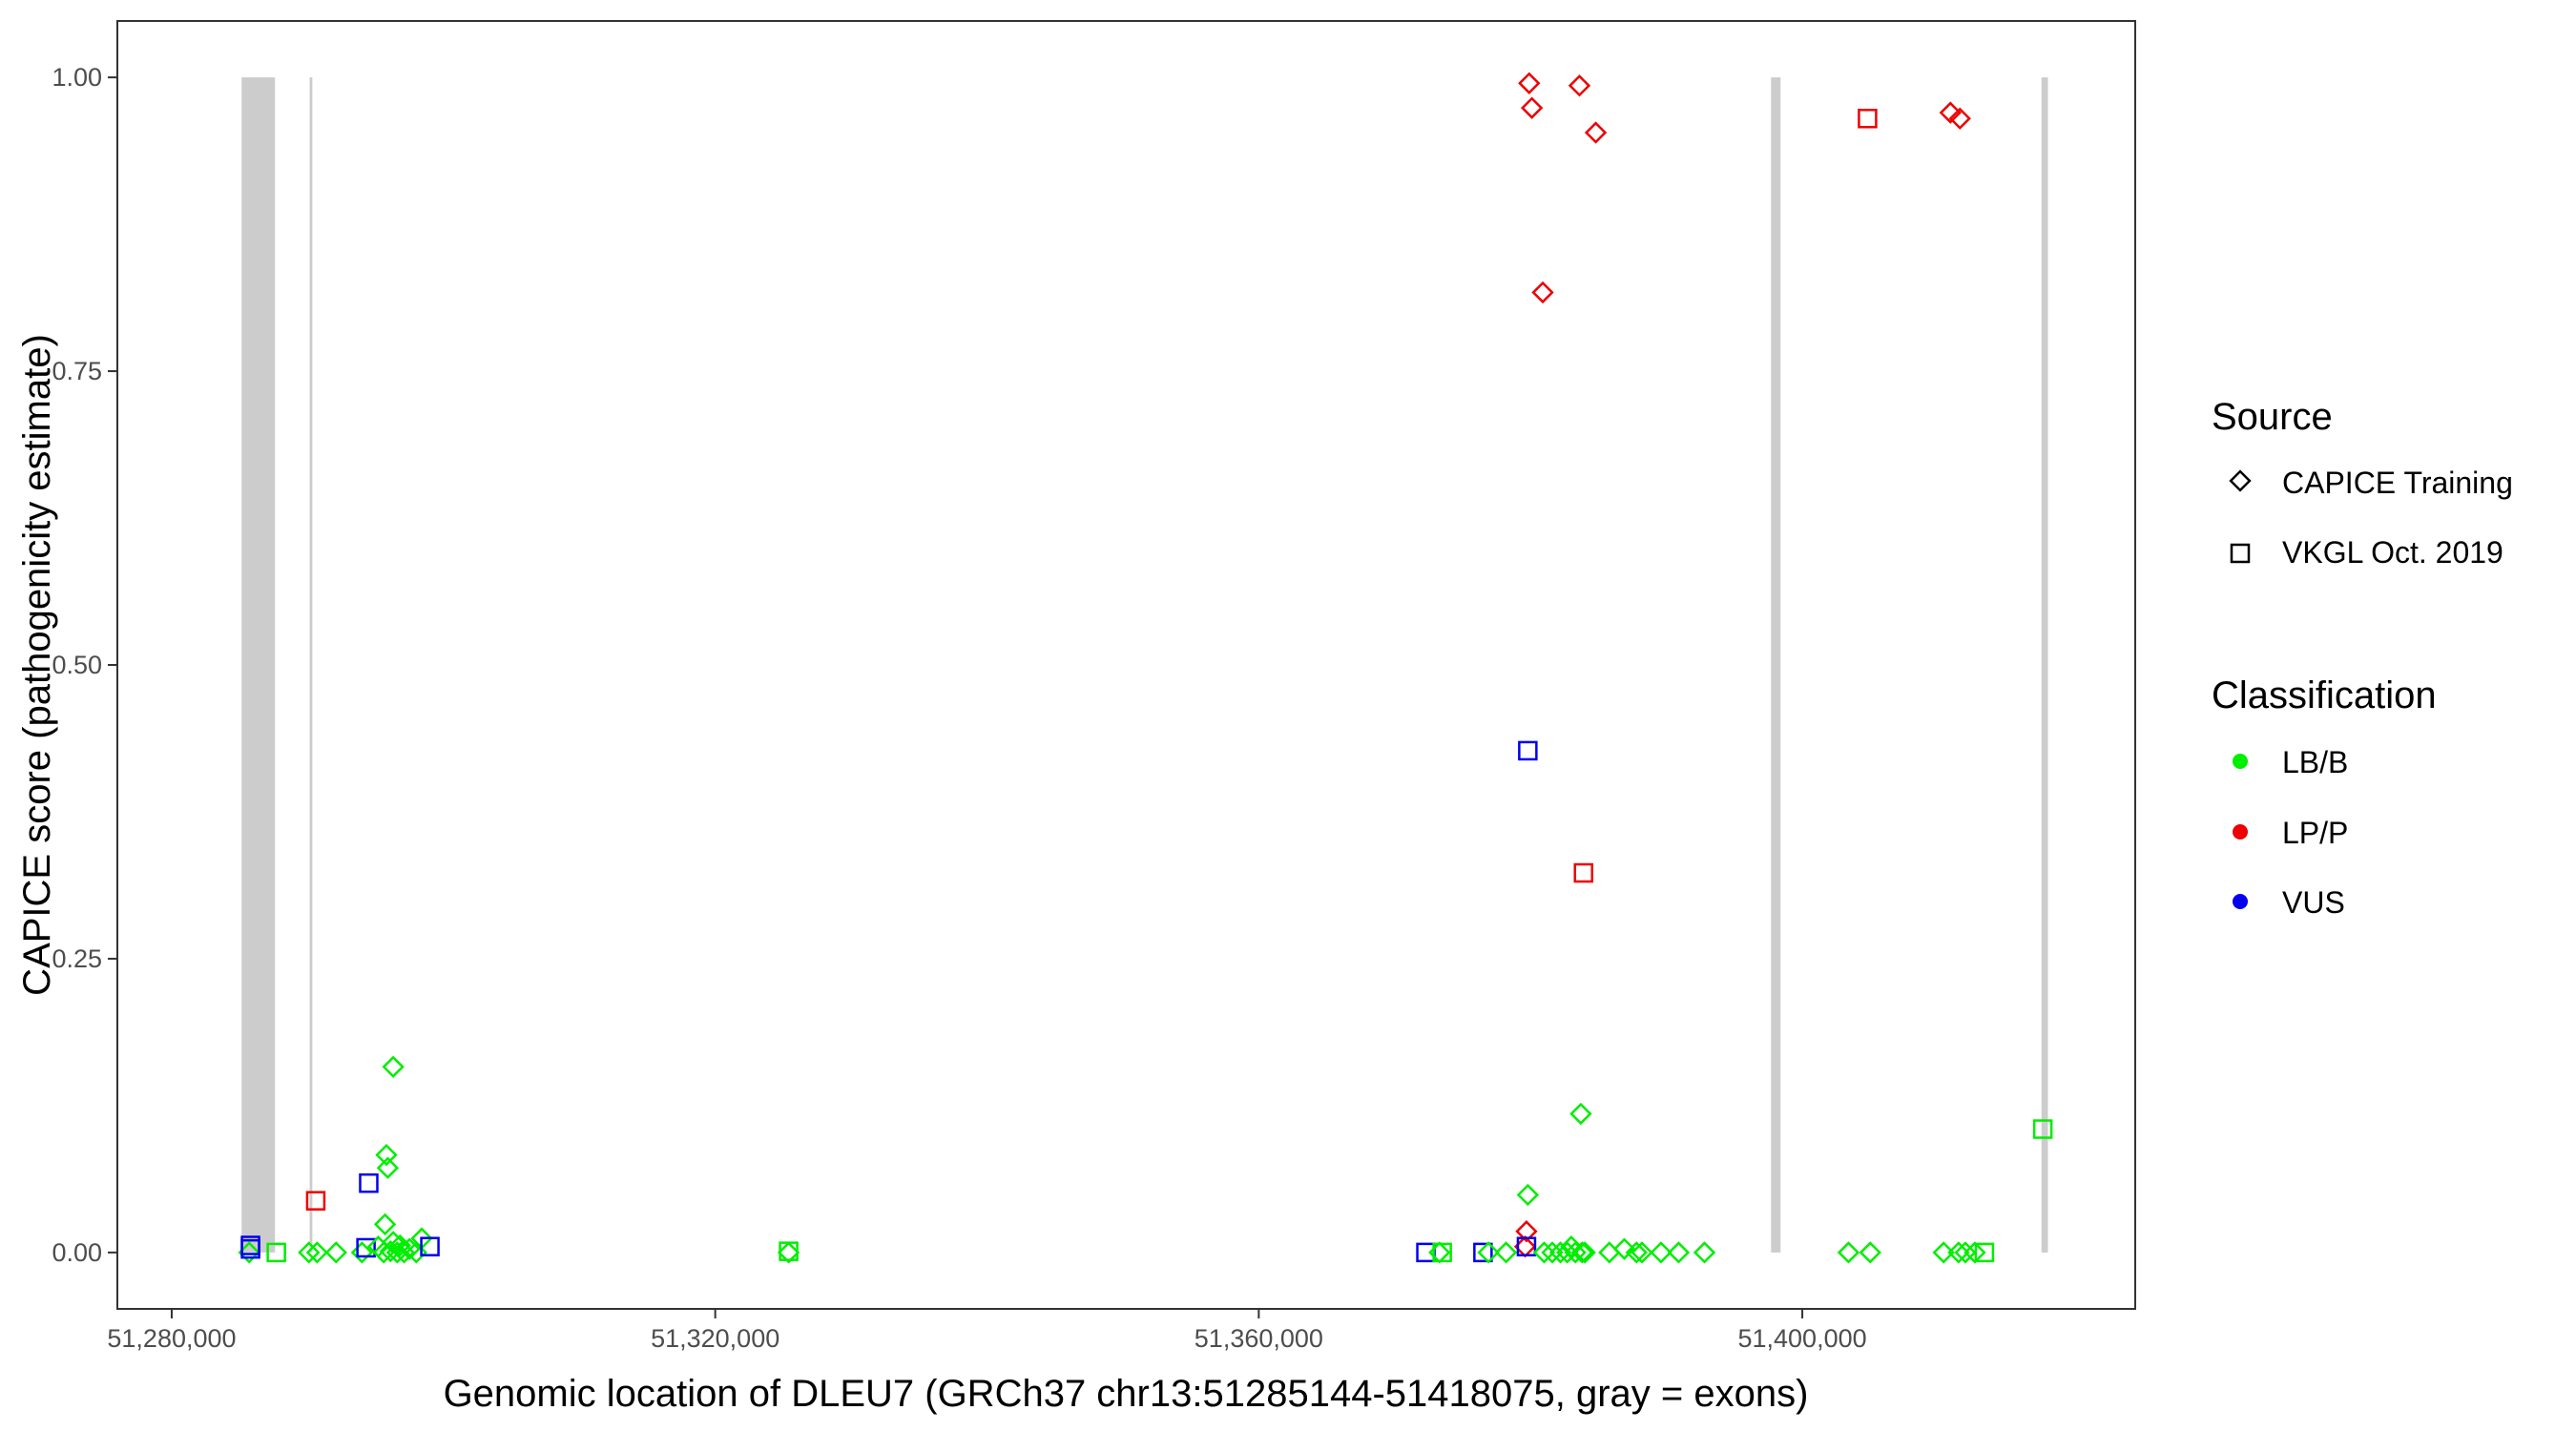 The width and height of the screenshot is (2576, 1431). Describe the element at coordinates (2315, 833) in the screenshot. I see `legend-classification-label-lpp: LP/P` at that location.